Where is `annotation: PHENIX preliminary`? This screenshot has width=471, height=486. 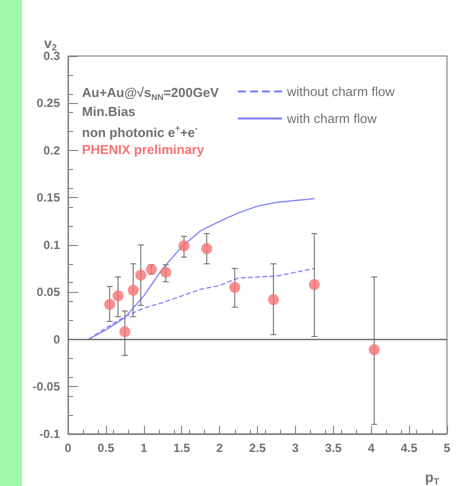
annotation: PHENIX preliminary is located at coordinates (143, 149).